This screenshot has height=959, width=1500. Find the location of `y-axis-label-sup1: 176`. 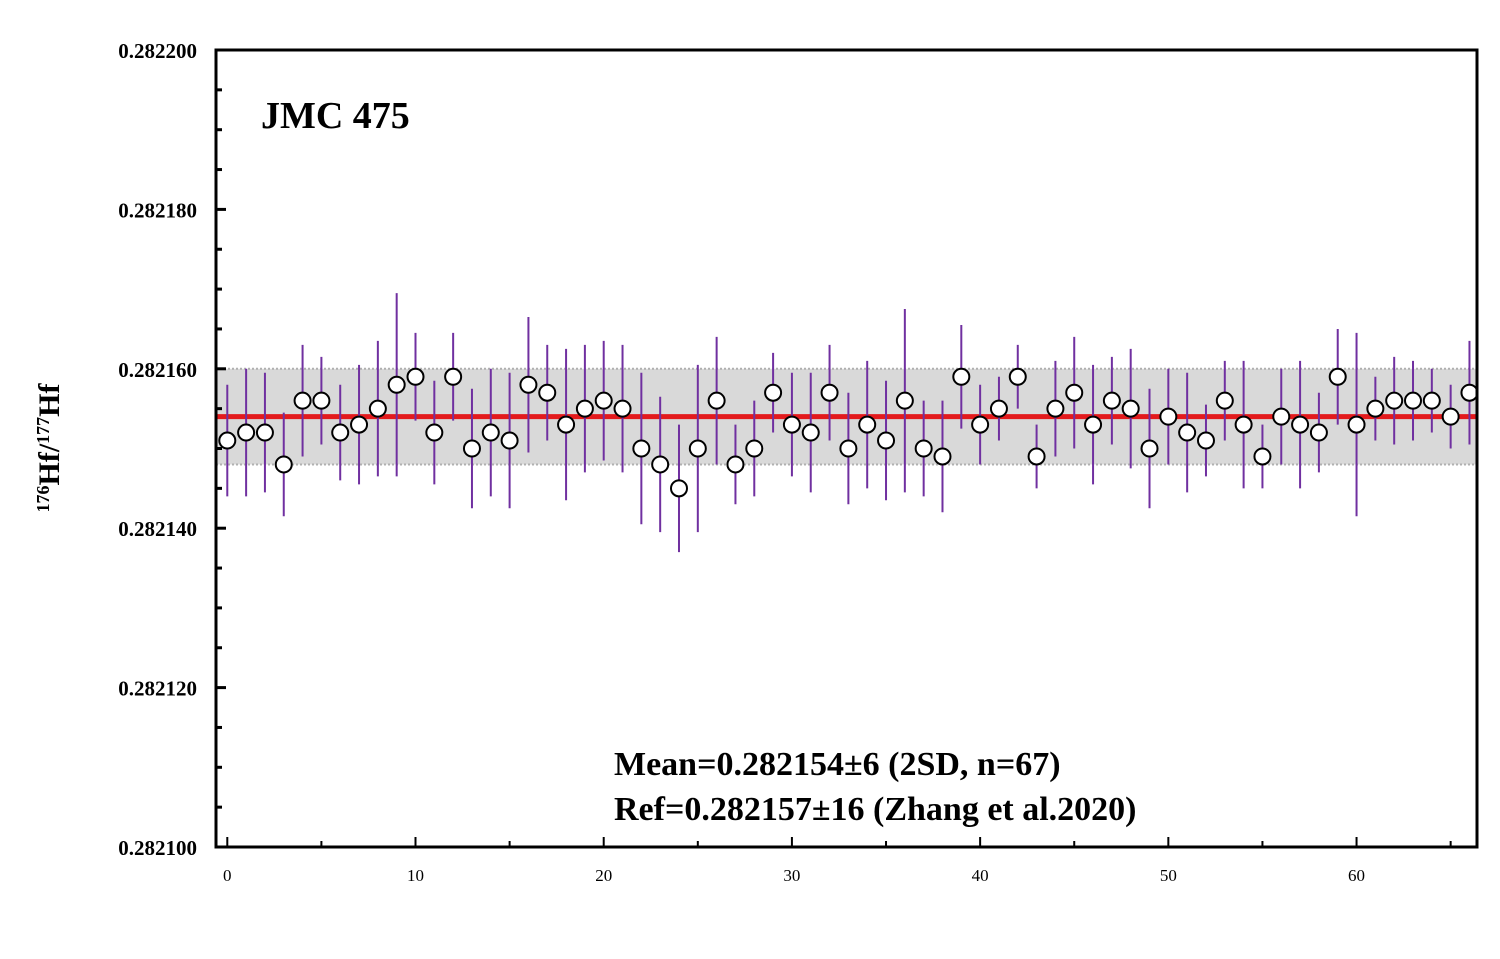

y-axis-label-sup1: 176 is located at coordinates (43, 499).